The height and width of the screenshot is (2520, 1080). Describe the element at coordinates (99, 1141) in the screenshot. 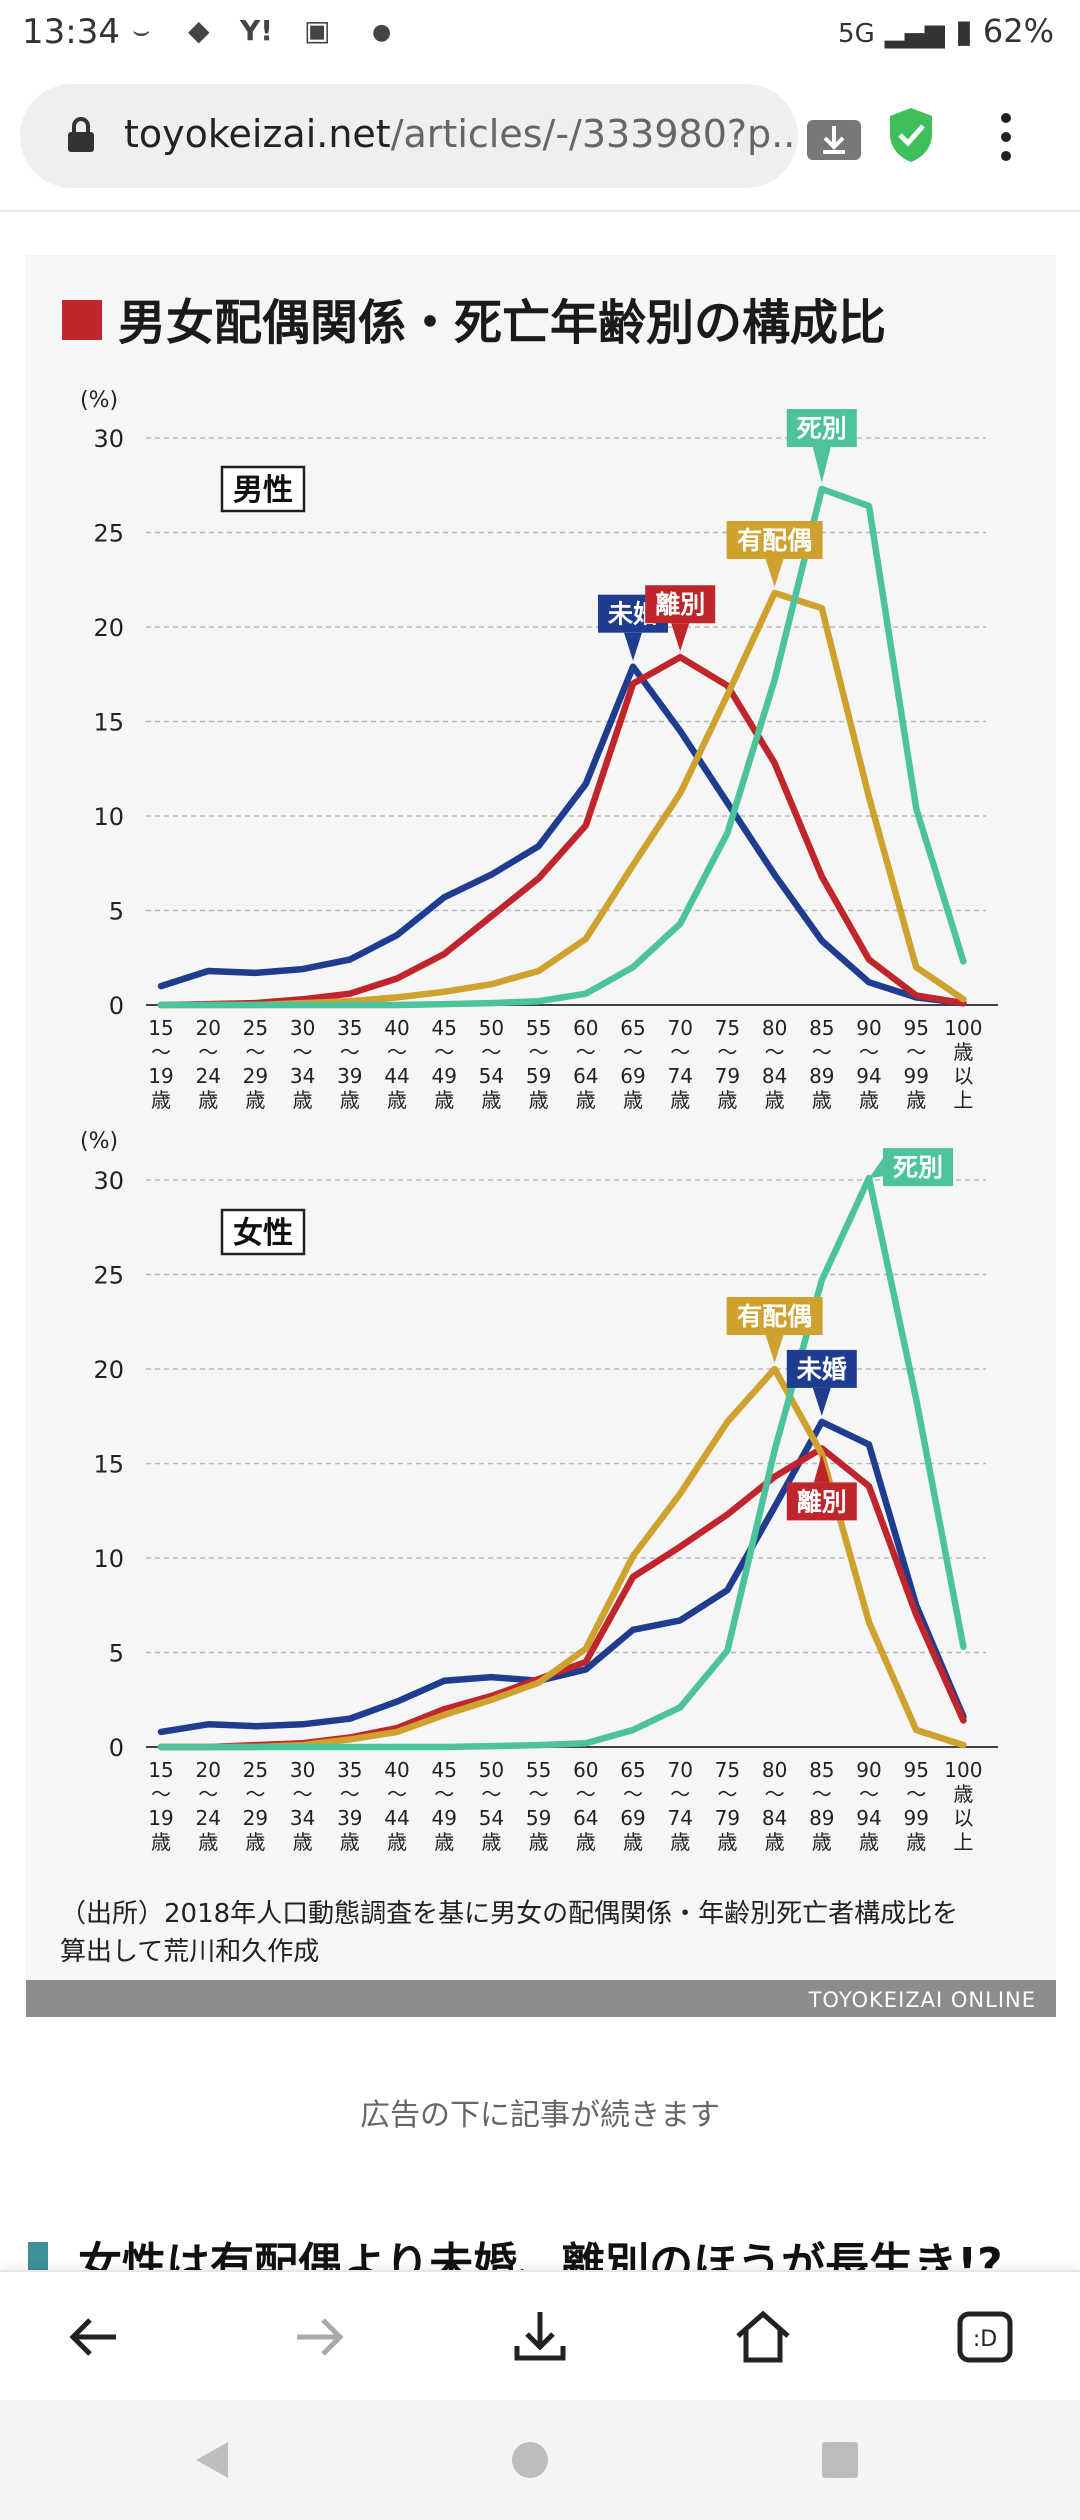

I see `y-axis-unit-label: (%)` at that location.